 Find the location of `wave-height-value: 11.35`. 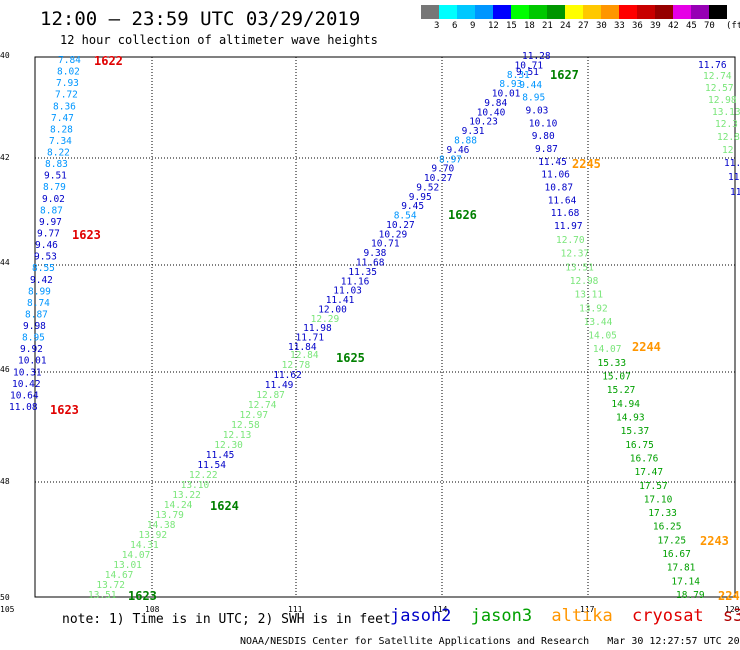

wave-height-value: 11.35 is located at coordinates (362, 272).